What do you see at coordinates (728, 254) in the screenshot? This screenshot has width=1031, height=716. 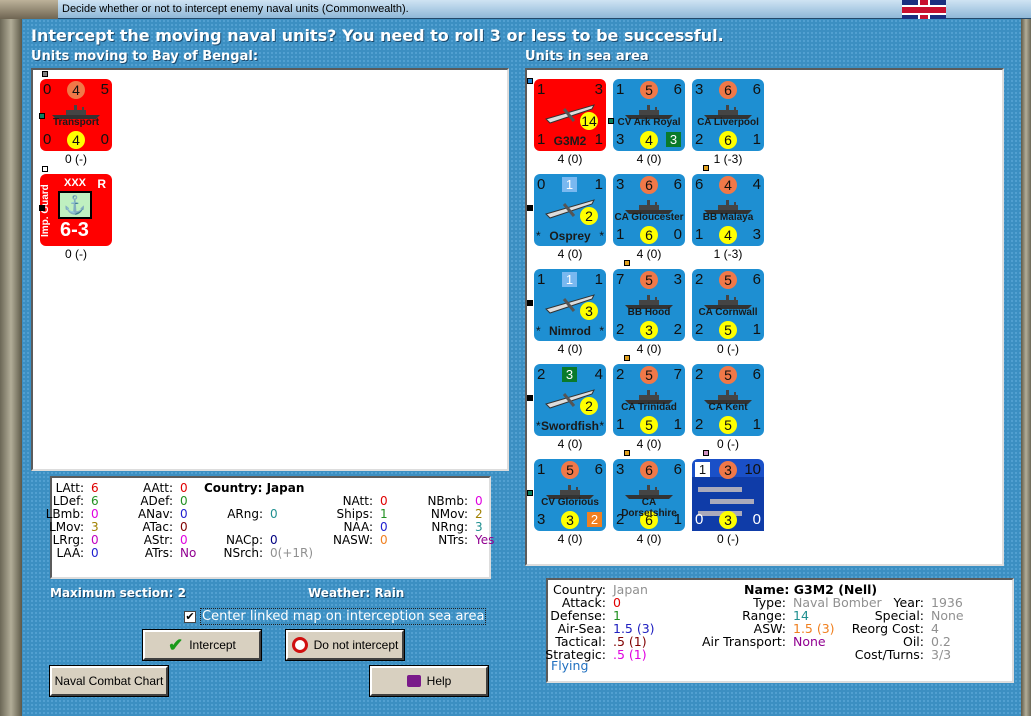 I see `unit-caption: 1 (-3)` at bounding box center [728, 254].